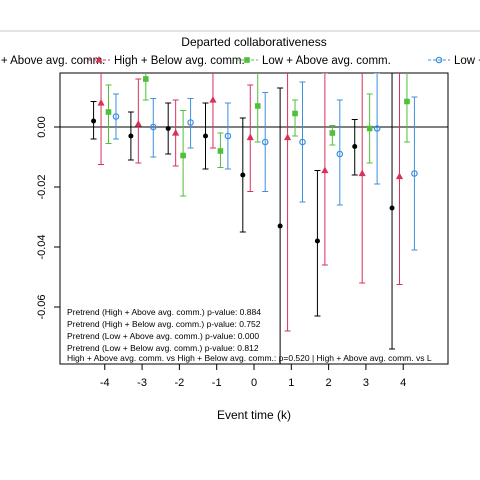 This screenshot has height=480, width=480. What do you see at coordinates (253, 42) in the screenshot?
I see `legend-title: Departed collaborativeness` at bounding box center [253, 42].